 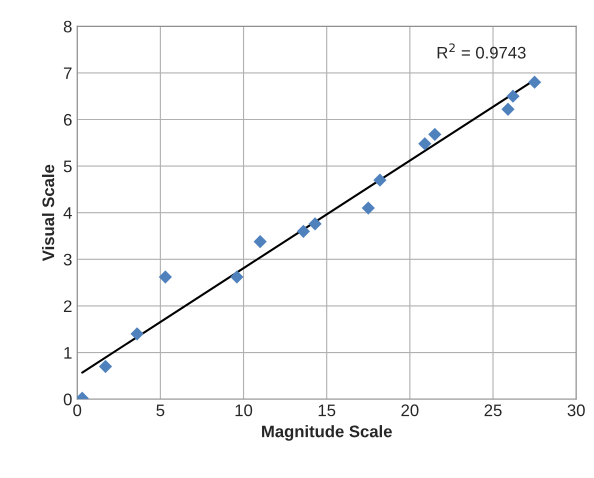 I want to click on y-tick-label: 0, so click(x=68, y=400).